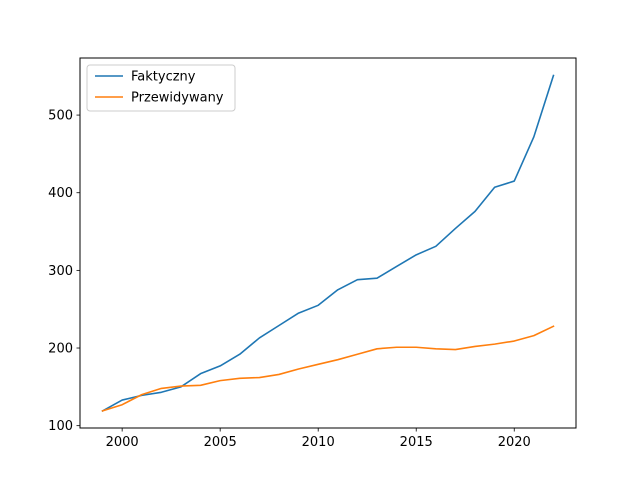  Describe the element at coordinates (60, 116) in the screenshot. I see `y-tick-label: 500` at that location.